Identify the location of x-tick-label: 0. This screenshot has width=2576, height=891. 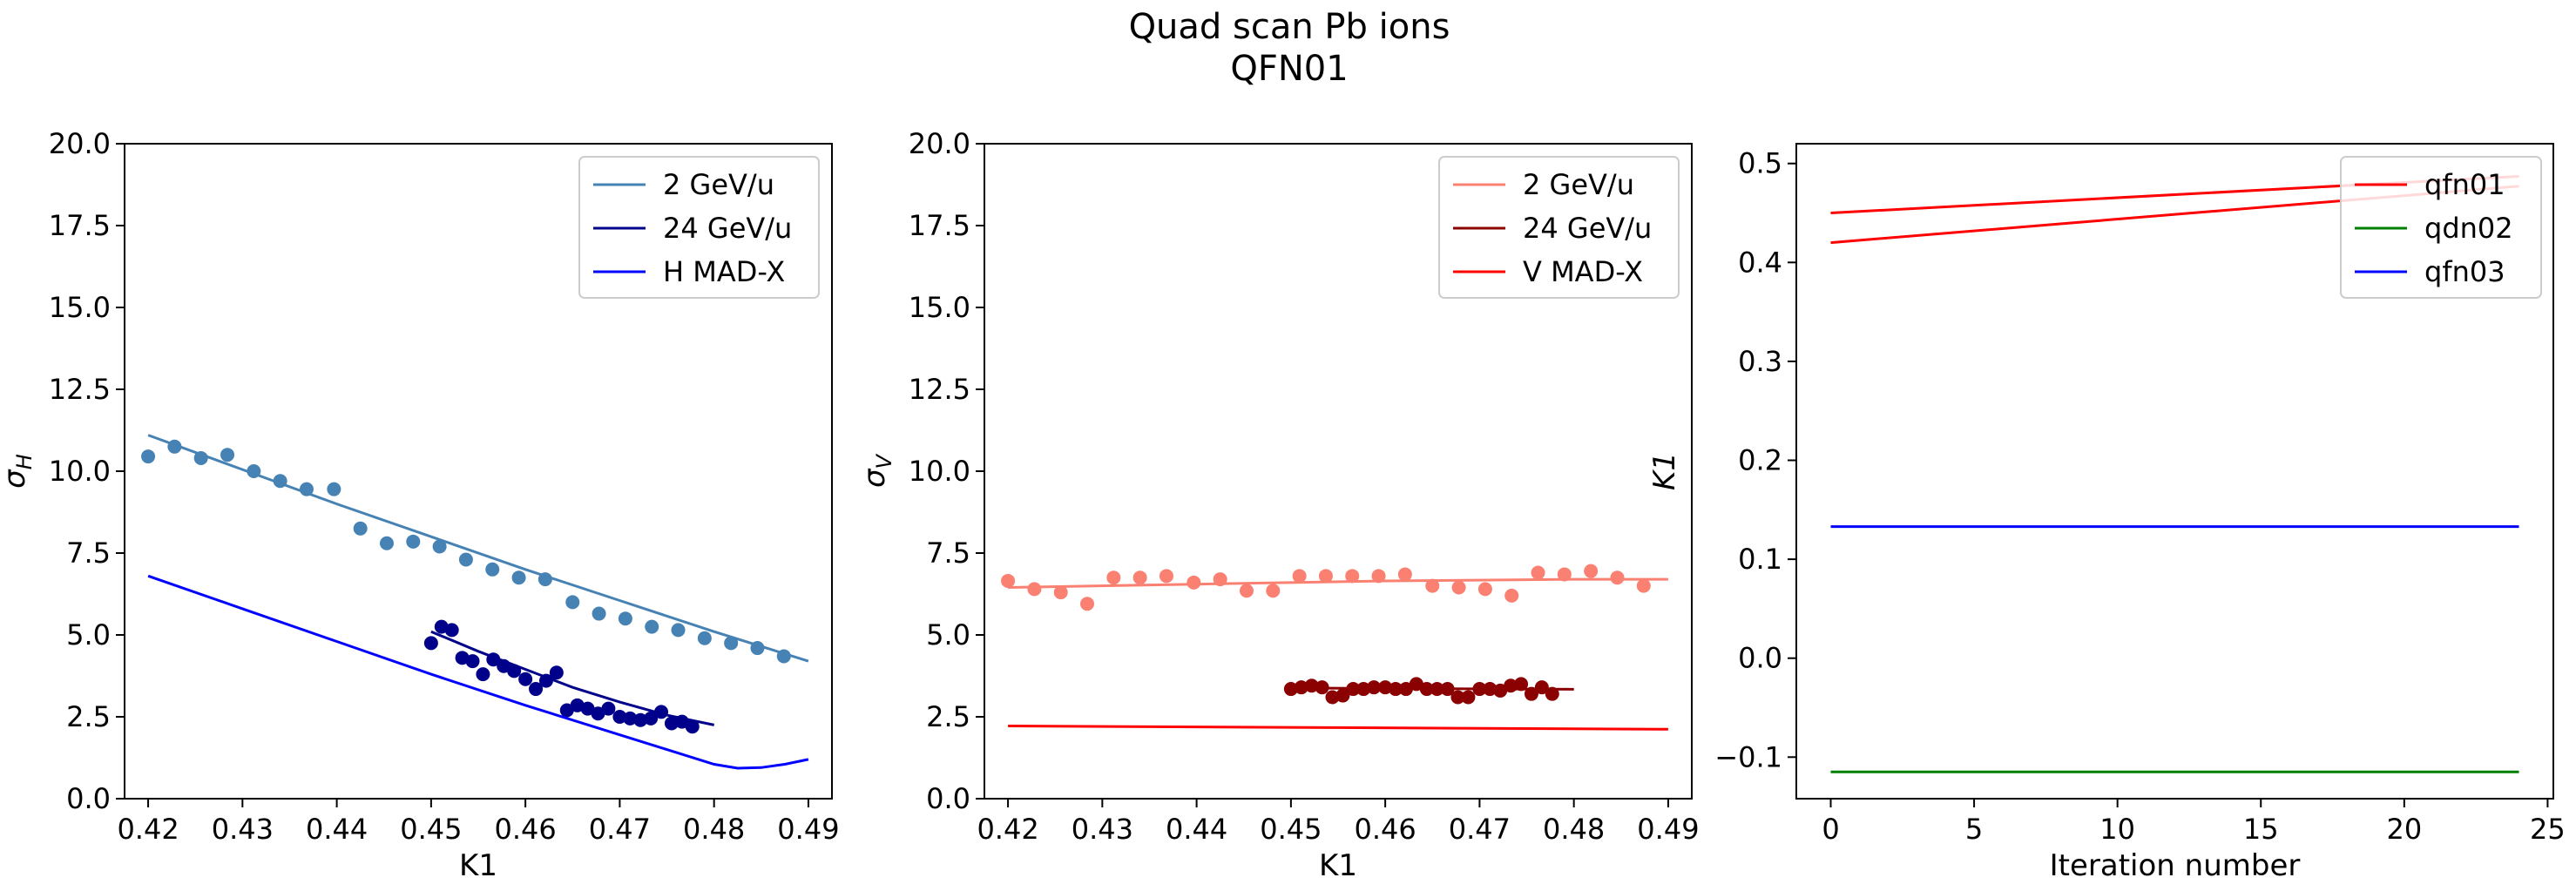
(1830, 829).